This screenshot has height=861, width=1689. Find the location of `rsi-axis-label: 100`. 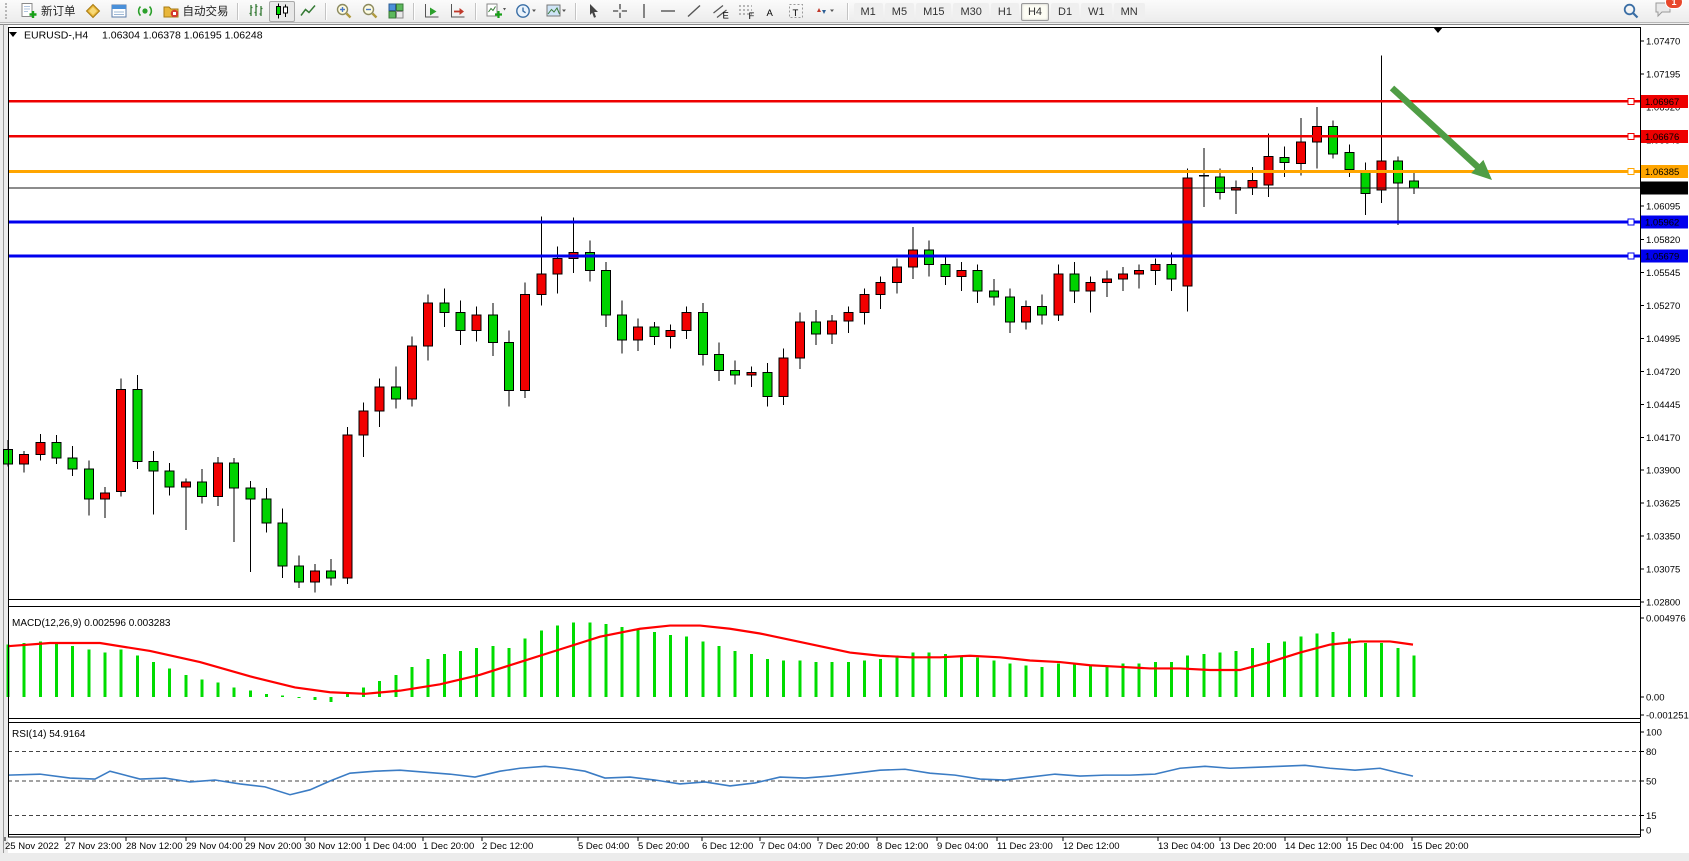

rsi-axis-label: 100 is located at coordinates (1654, 733).